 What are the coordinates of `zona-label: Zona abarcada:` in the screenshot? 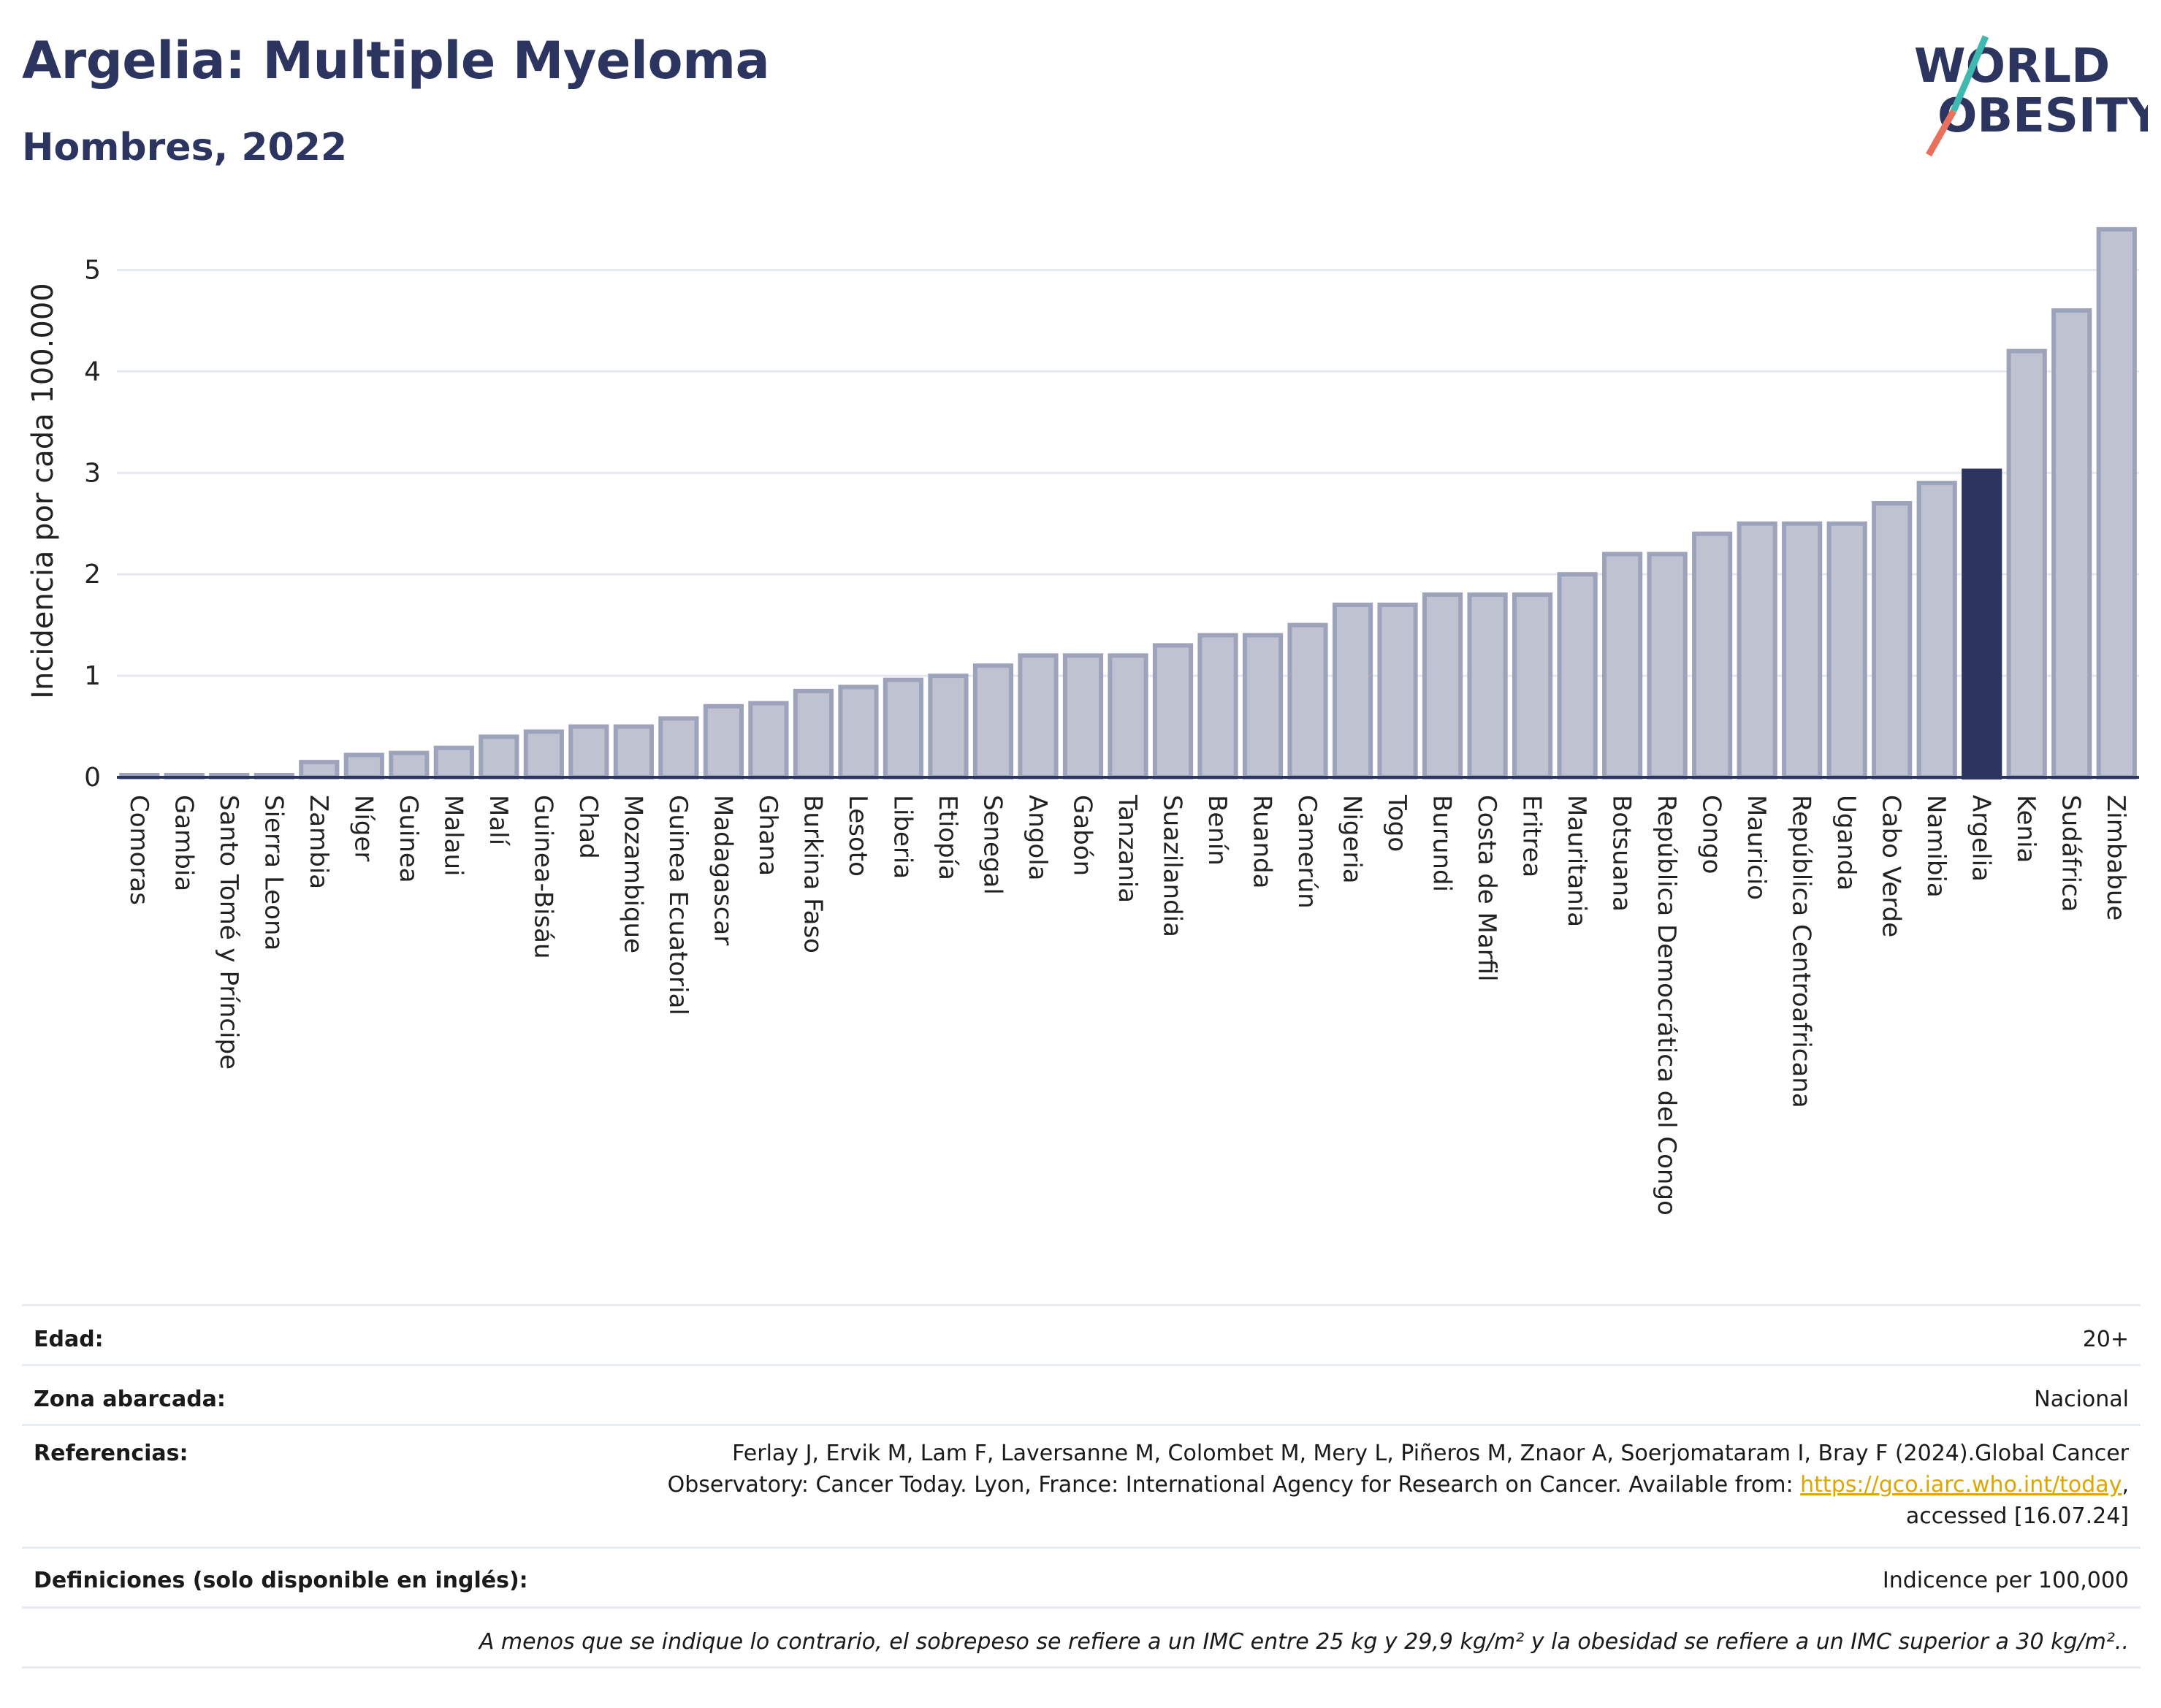 It's located at (130, 1399).